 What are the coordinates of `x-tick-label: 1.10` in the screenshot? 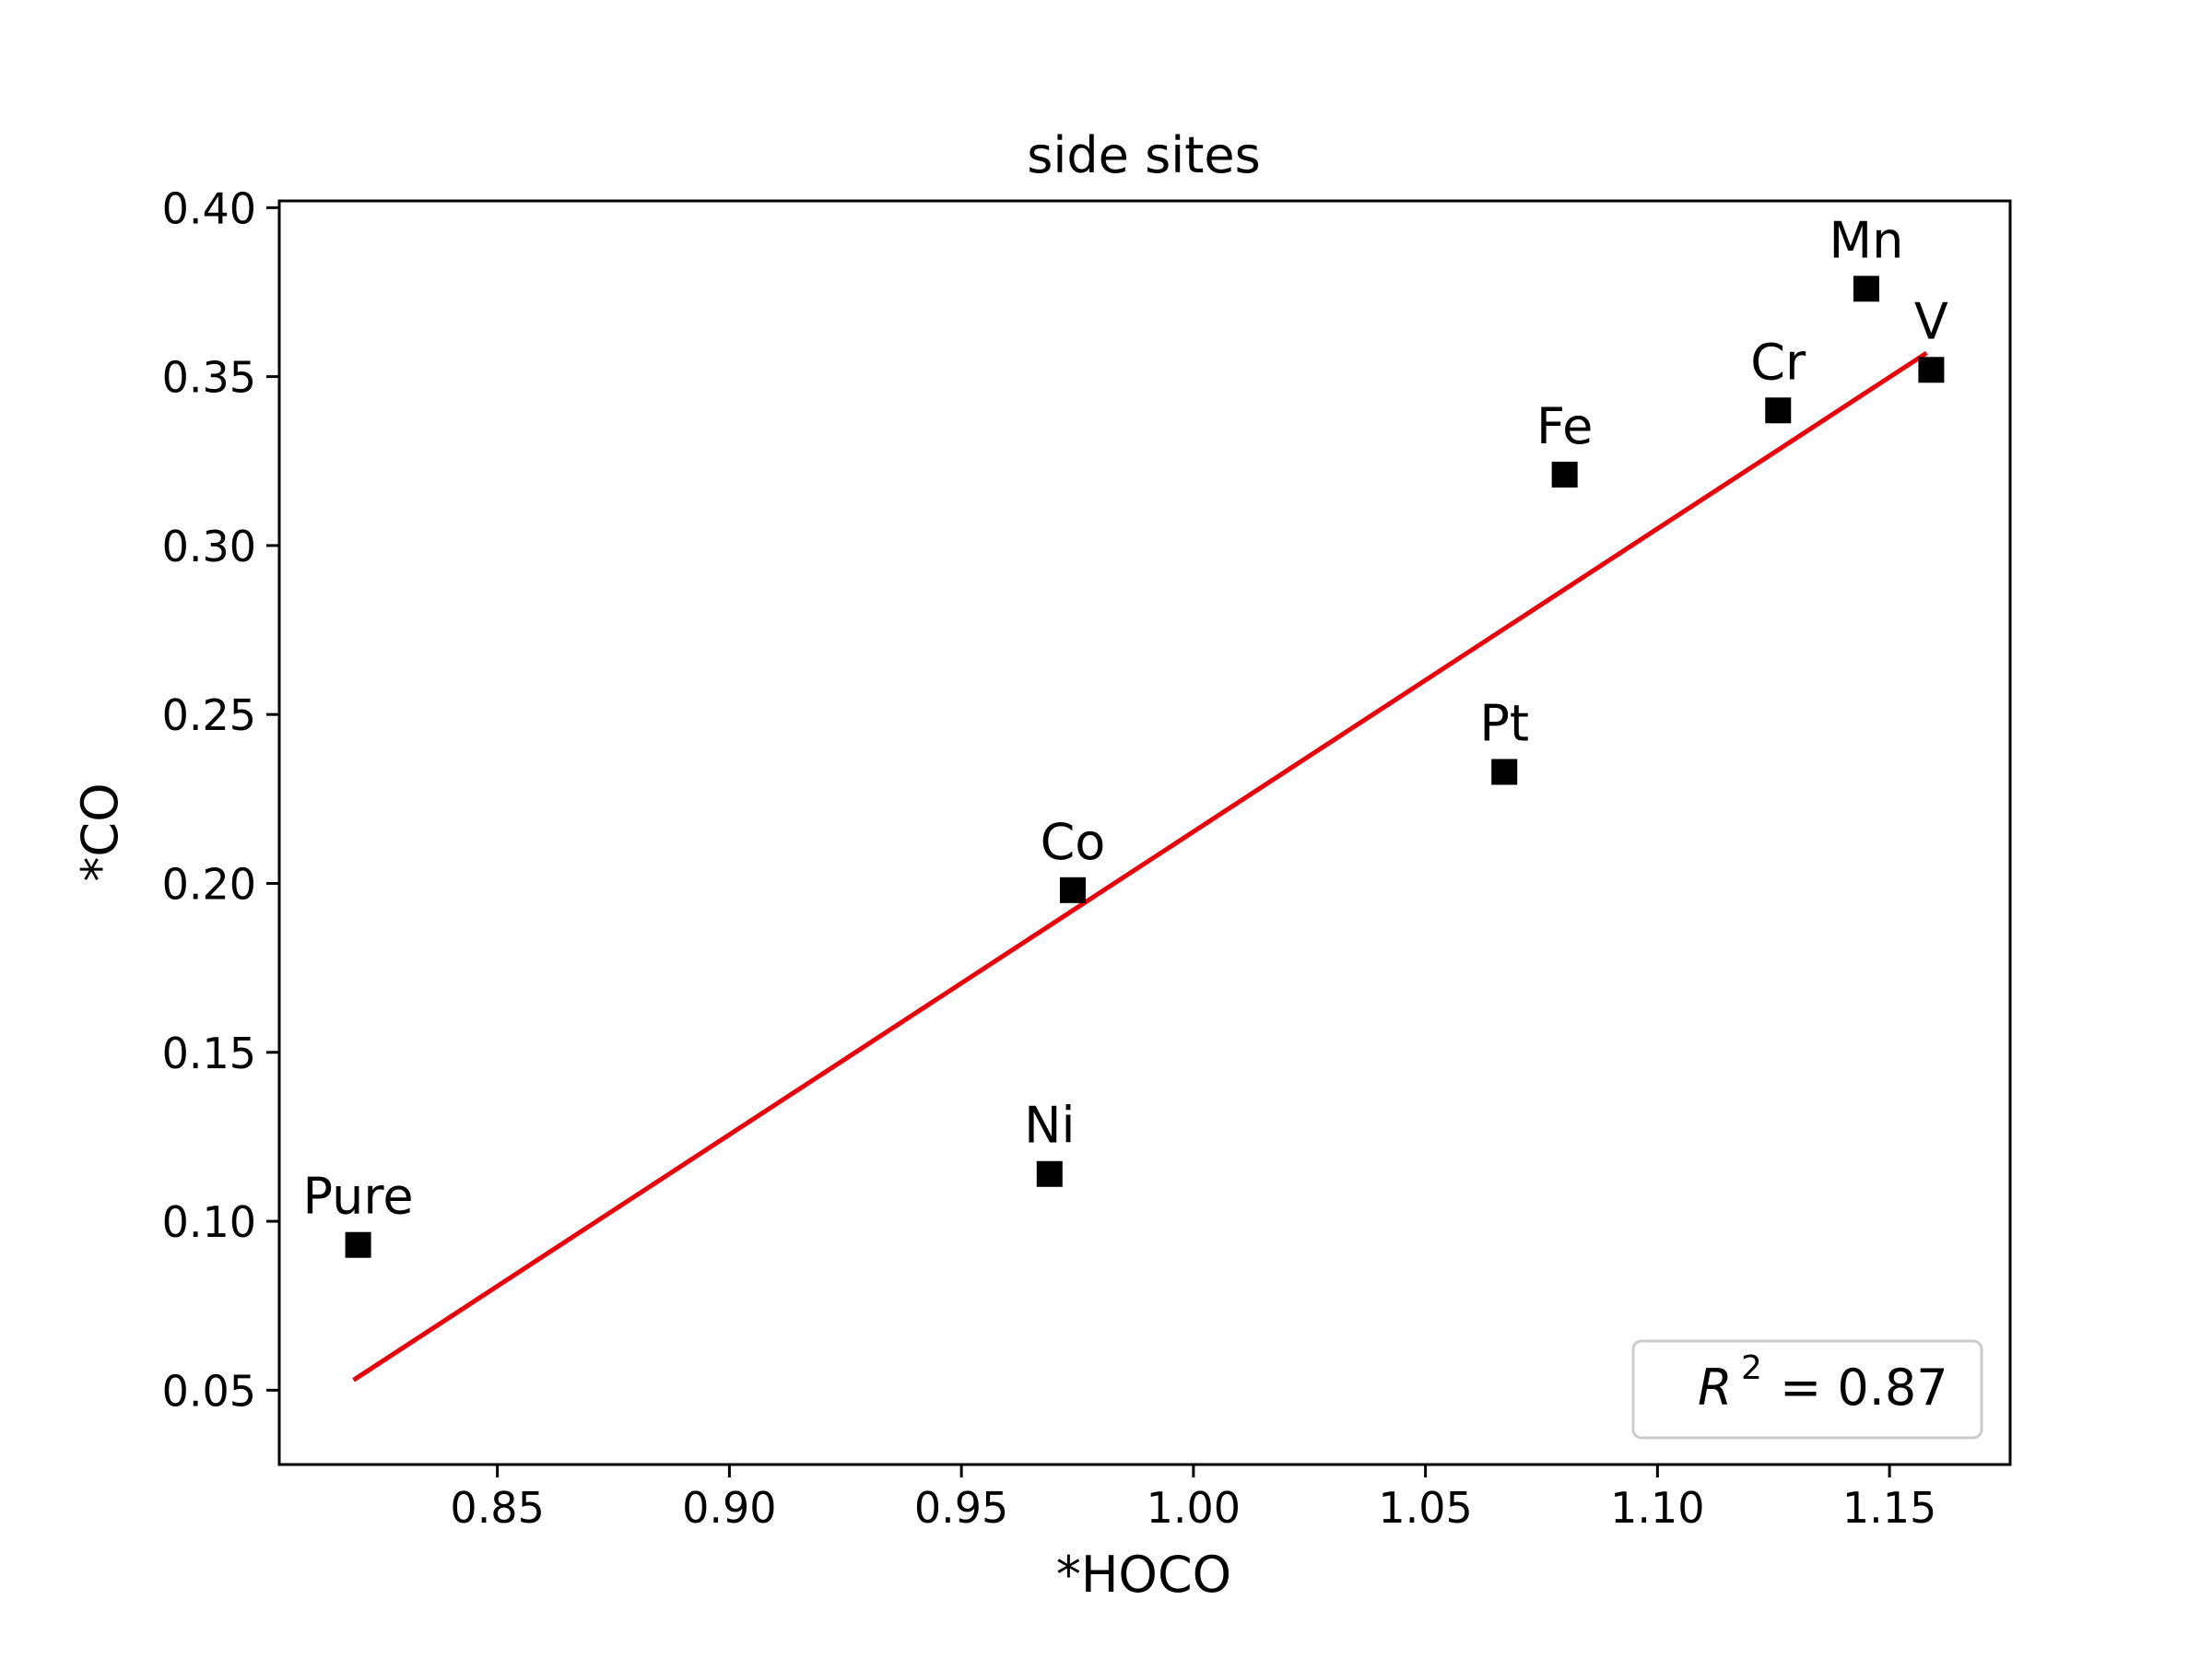 It's located at (1657, 1508).